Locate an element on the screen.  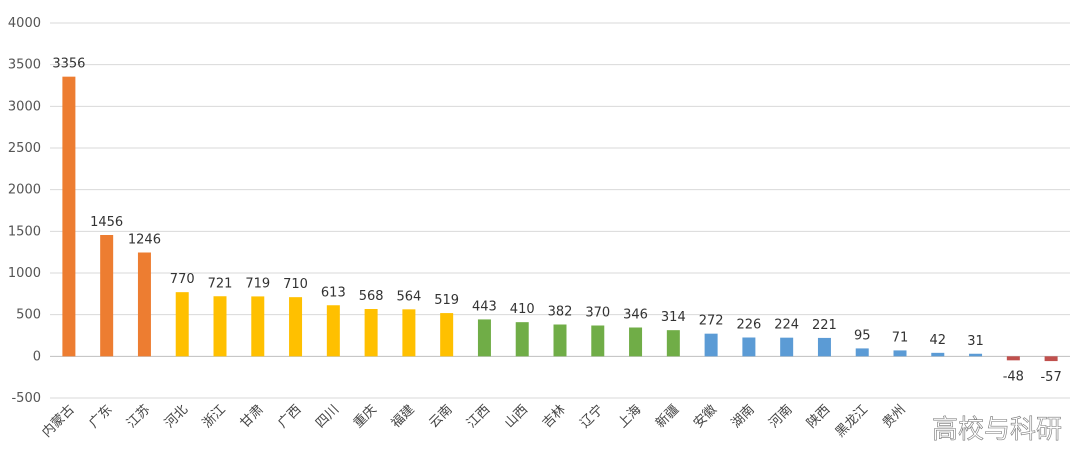
data-label: 221 is located at coordinates (824, 325).